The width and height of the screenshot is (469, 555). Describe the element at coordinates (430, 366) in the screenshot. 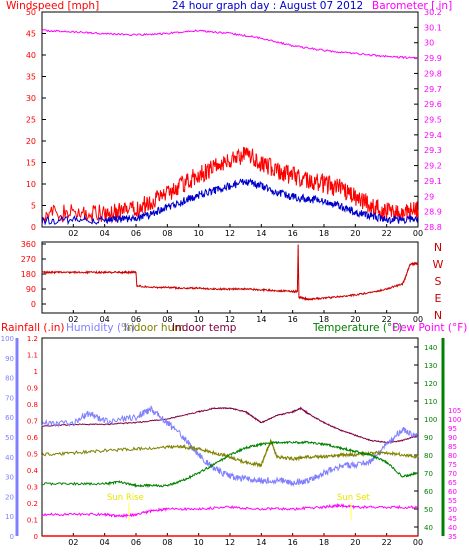

I see `temp-y-tick-label: 130` at that location.